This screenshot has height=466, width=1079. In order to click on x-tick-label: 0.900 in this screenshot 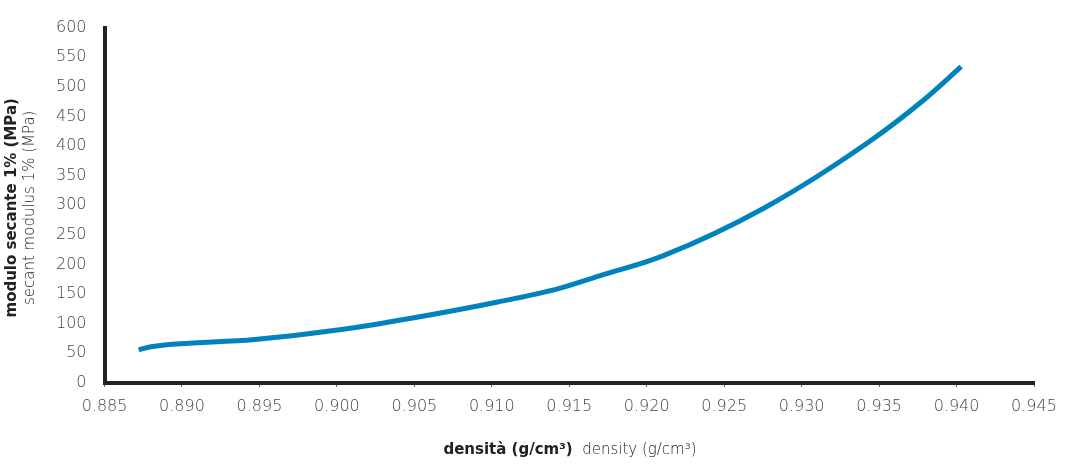, I will do `click(337, 405)`.